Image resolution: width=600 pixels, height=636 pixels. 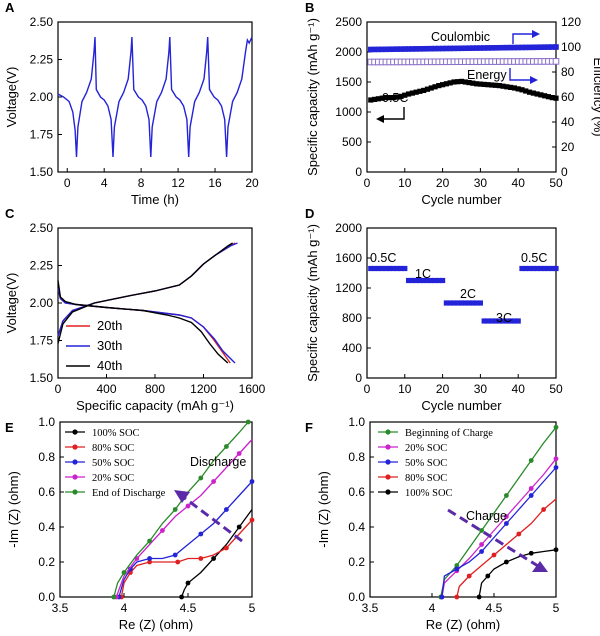 I want to click on x-tick-label: 8, so click(x=141, y=183).